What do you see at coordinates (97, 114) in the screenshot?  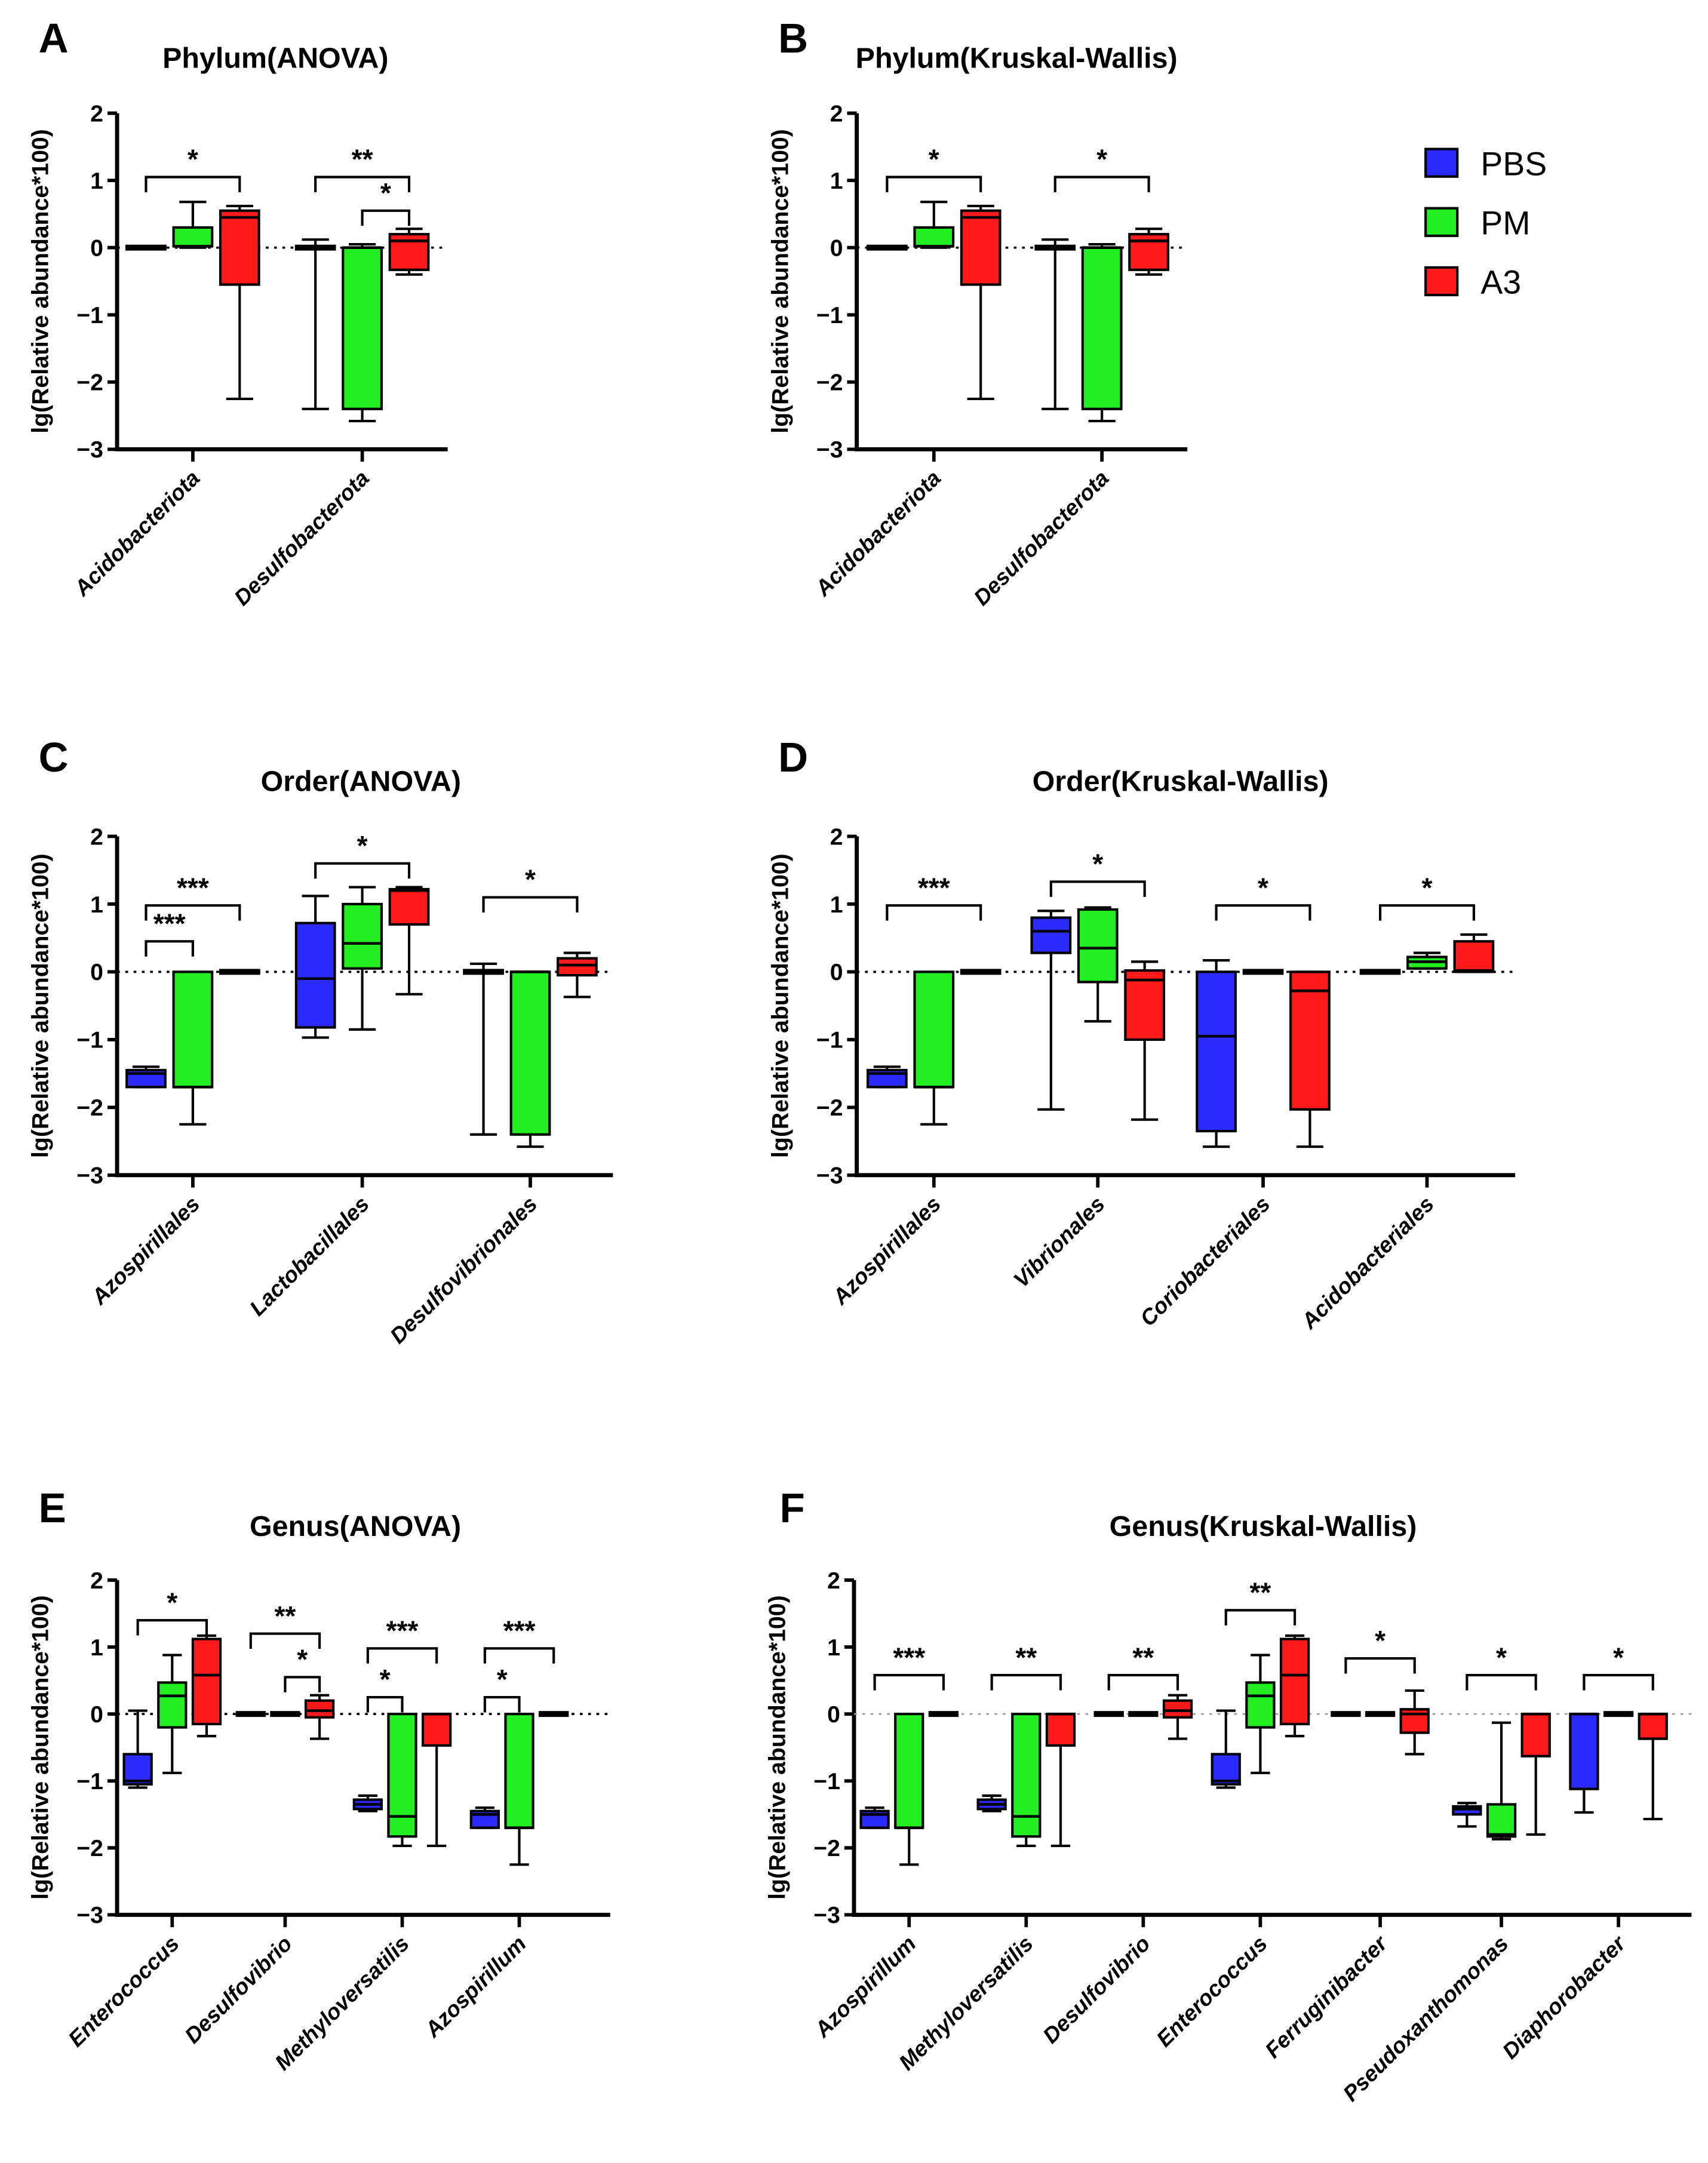 I see `y-tick-label: 2` at bounding box center [97, 114].